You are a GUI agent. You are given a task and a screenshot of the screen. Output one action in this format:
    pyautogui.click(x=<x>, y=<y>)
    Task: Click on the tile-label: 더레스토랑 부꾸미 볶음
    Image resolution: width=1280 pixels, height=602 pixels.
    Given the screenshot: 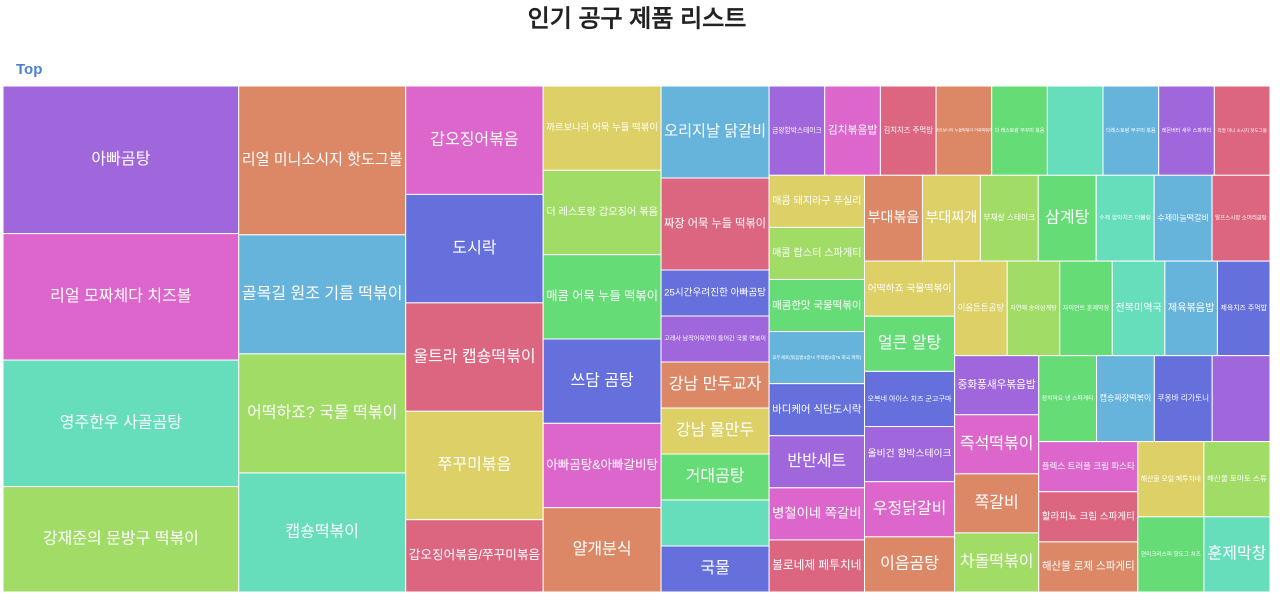 What is the action you would take?
    pyautogui.click(x=1131, y=130)
    